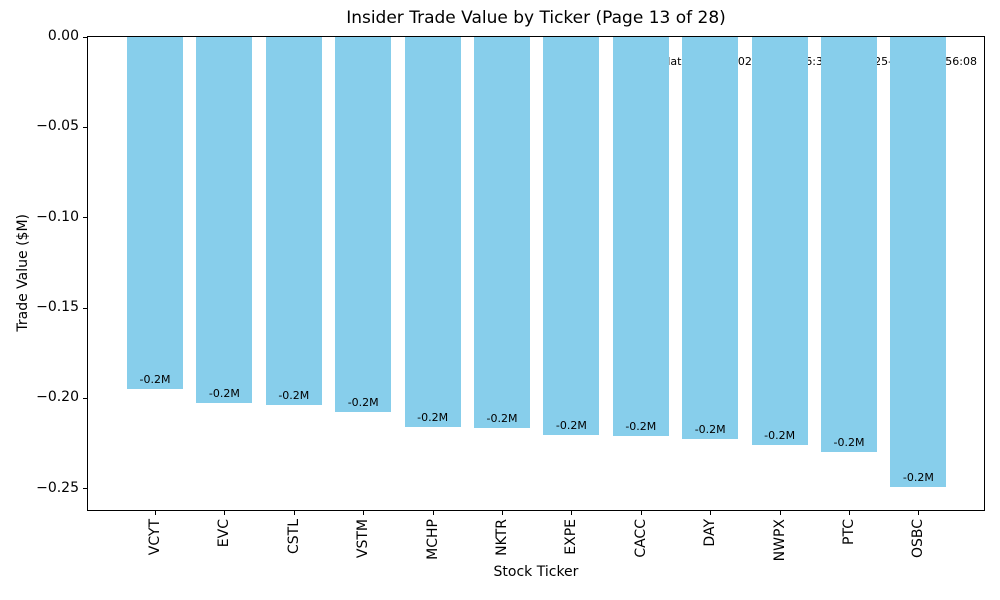  Describe the element at coordinates (224, 393) in the screenshot. I see `bar-value-label-evc: -0.2M` at that location.